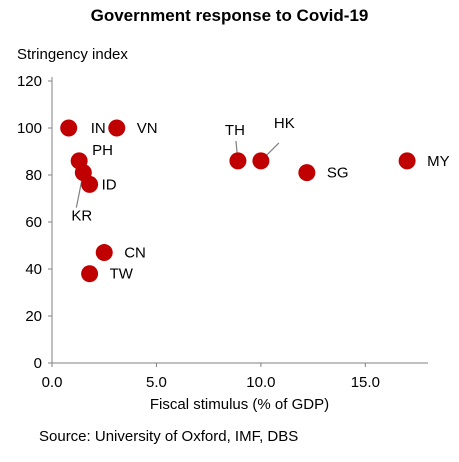 This screenshot has width=459, height=462. I want to click on y-tick-label: 60, so click(33, 222).